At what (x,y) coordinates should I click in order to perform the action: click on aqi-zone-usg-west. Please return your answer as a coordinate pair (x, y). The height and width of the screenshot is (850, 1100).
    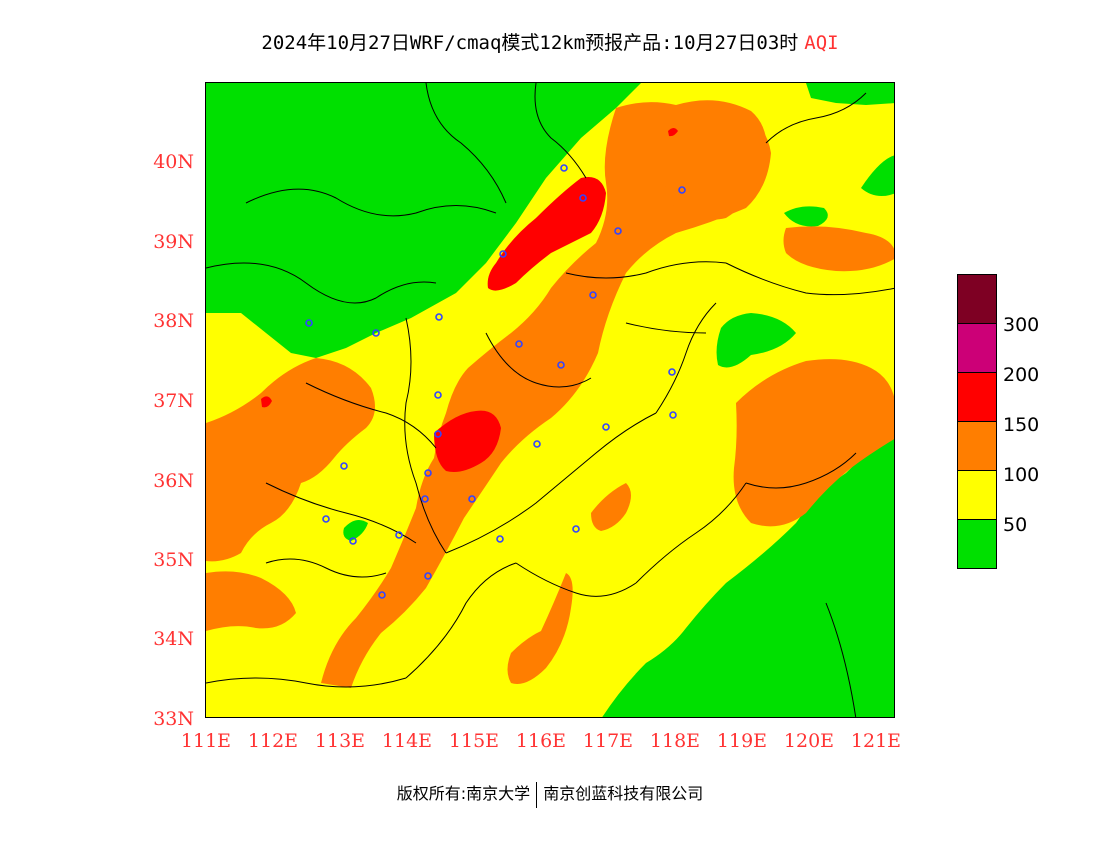
    Looking at the image, I should click on (290, 460).